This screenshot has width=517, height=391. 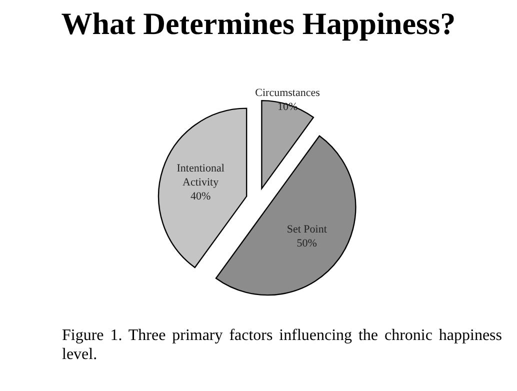 What do you see at coordinates (287, 93) in the screenshot?
I see `slice-label: Circumstances` at bounding box center [287, 93].